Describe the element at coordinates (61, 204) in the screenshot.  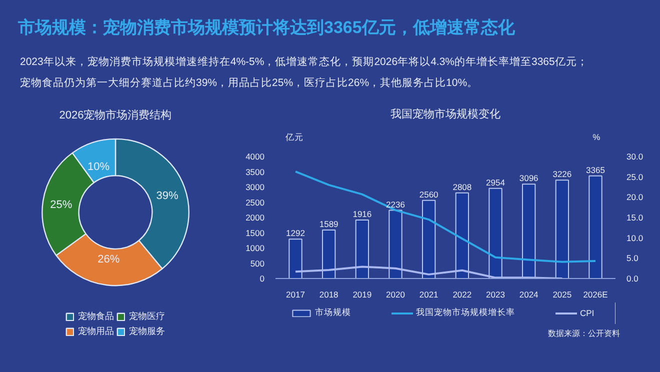
I see `data-label: 25%` at that location.